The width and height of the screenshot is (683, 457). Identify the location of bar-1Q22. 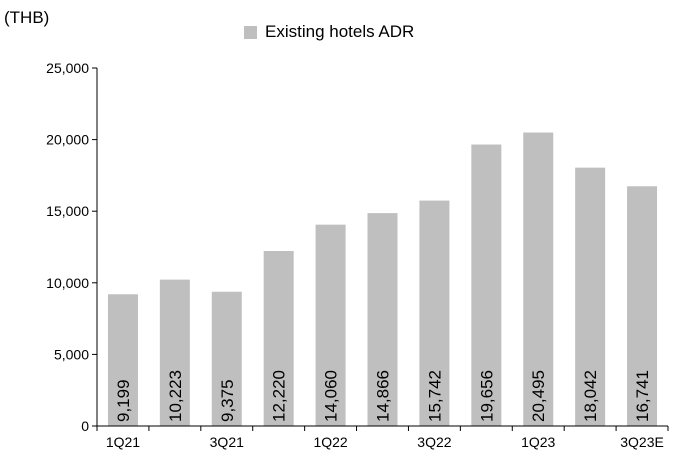
(330, 325).